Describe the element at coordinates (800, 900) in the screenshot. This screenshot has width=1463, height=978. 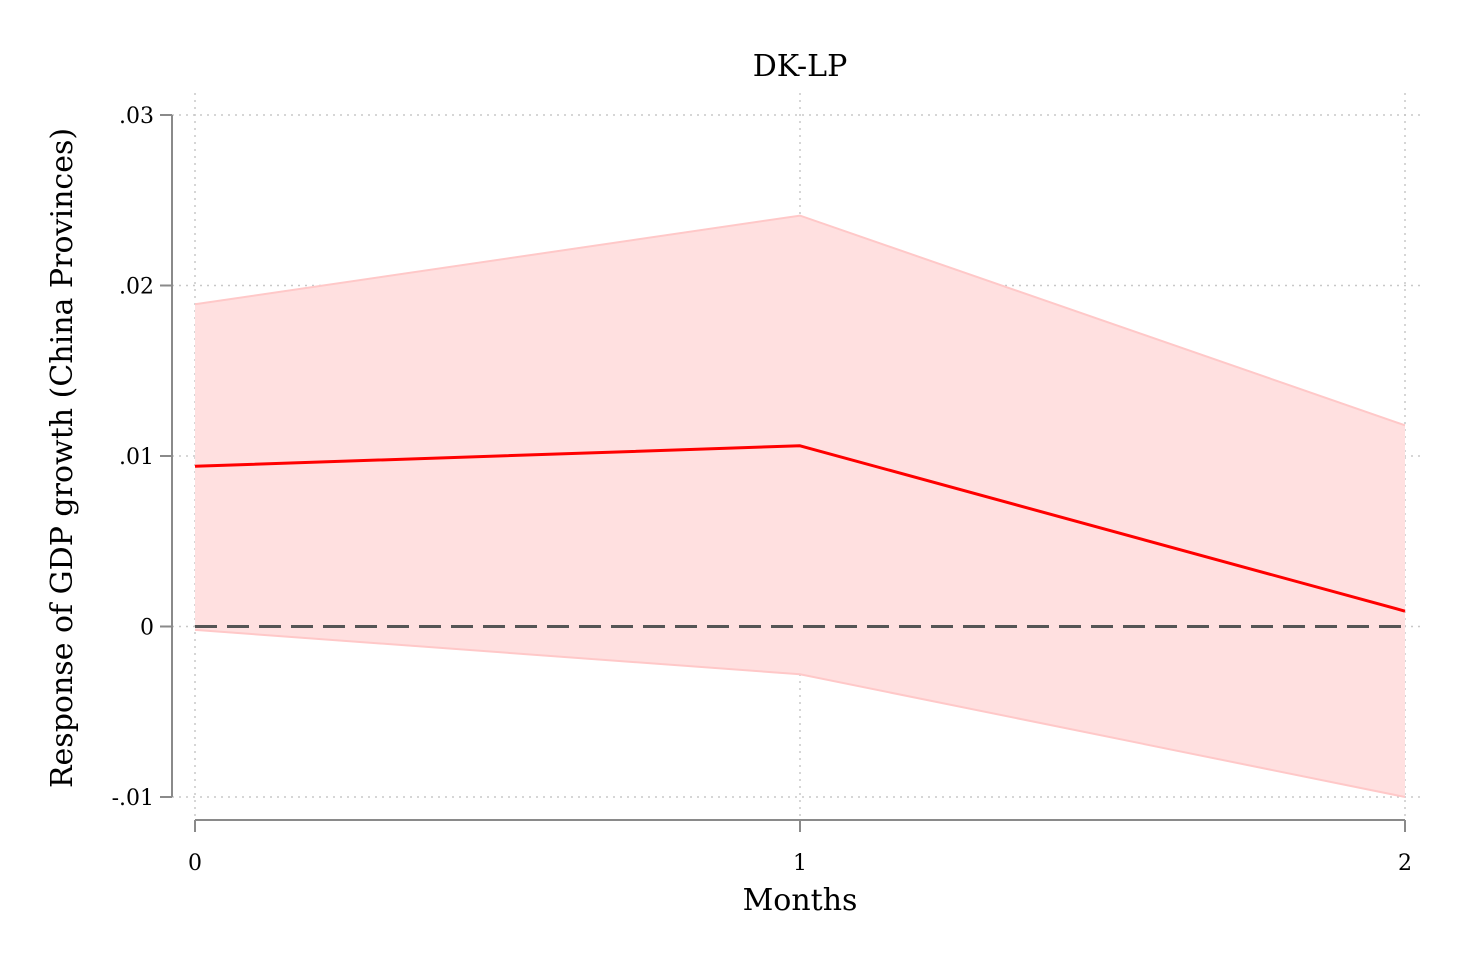
I see `x-axis-title: Months` at that location.